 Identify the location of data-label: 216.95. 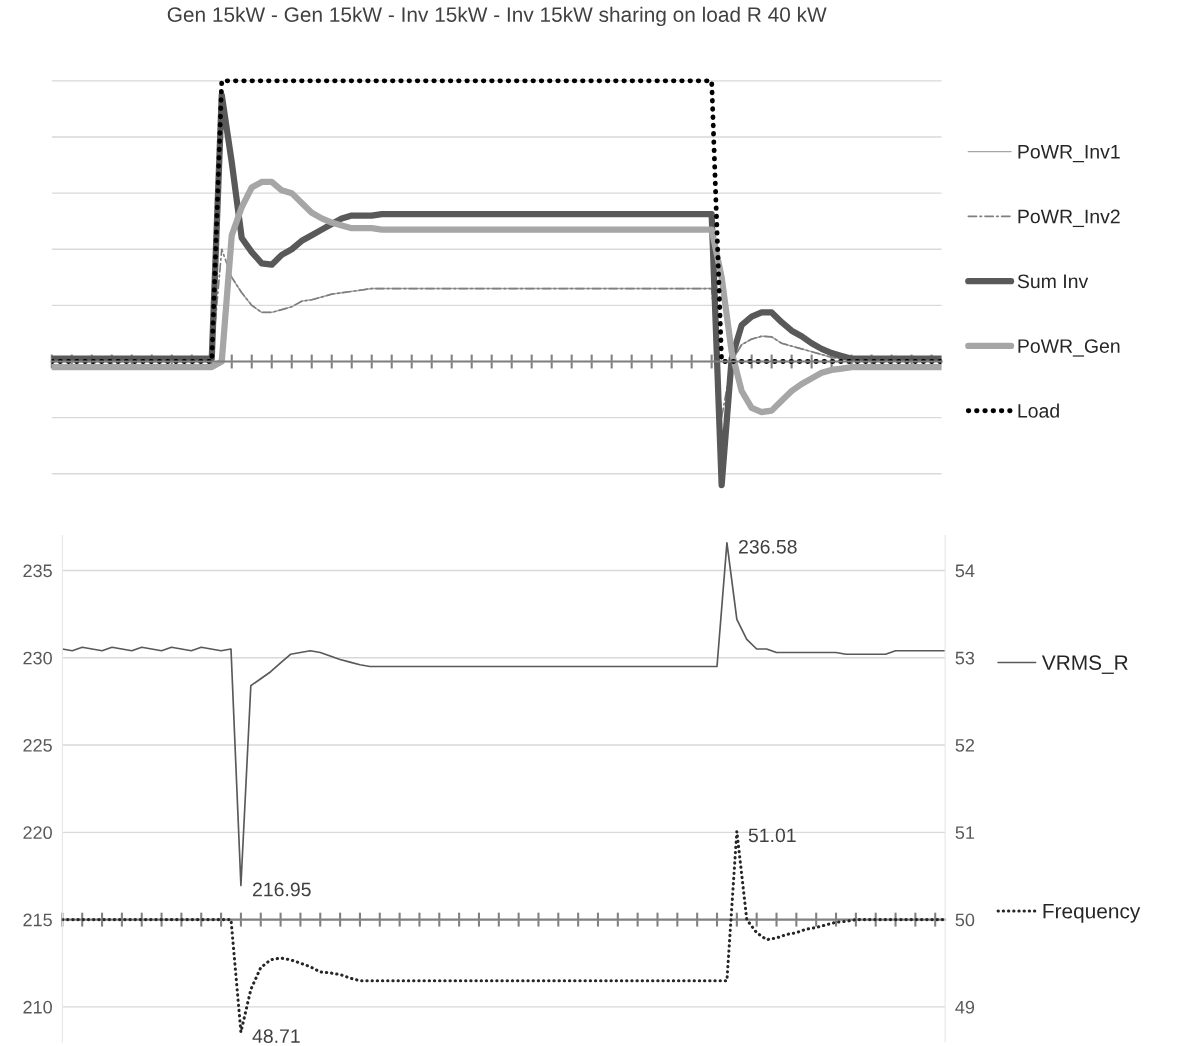
(282, 889).